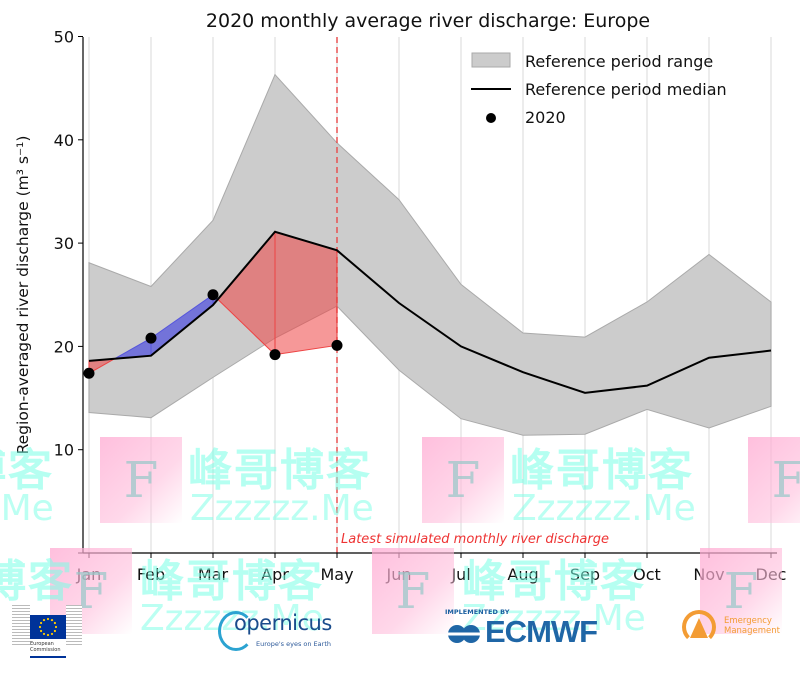  What do you see at coordinates (68, 291) in the screenshot?
I see `y-tick-labels: 10 20 30 40 50` at bounding box center [68, 291].